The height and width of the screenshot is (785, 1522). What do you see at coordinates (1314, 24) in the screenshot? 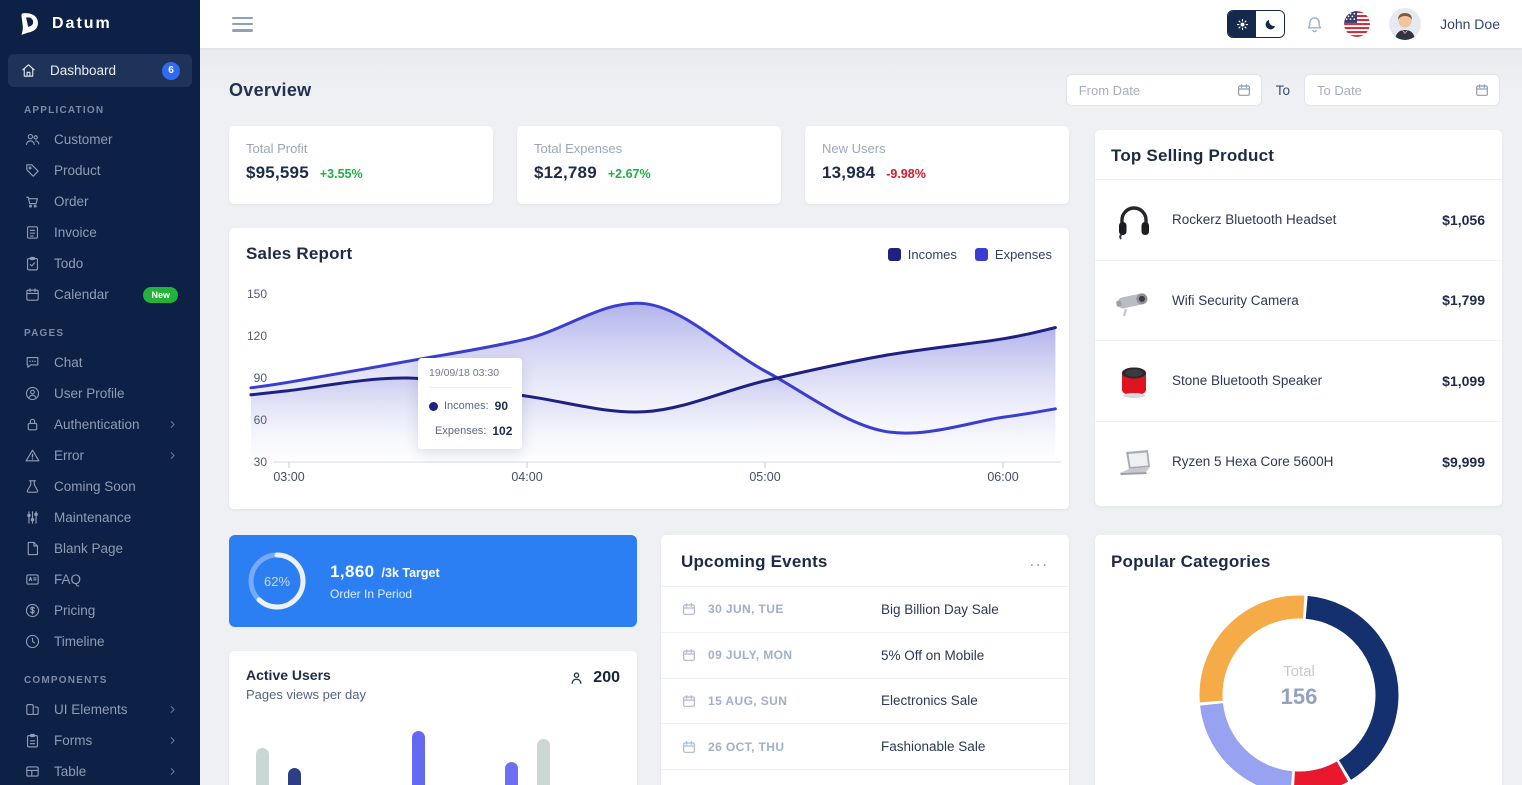
I see `bell-icon` at bounding box center [1314, 24].